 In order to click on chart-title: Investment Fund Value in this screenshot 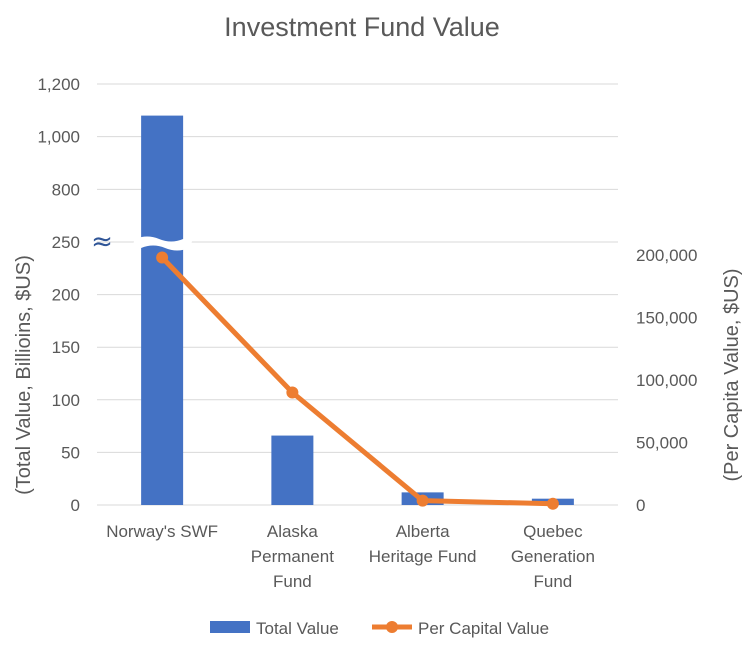, I will do `click(362, 27)`.